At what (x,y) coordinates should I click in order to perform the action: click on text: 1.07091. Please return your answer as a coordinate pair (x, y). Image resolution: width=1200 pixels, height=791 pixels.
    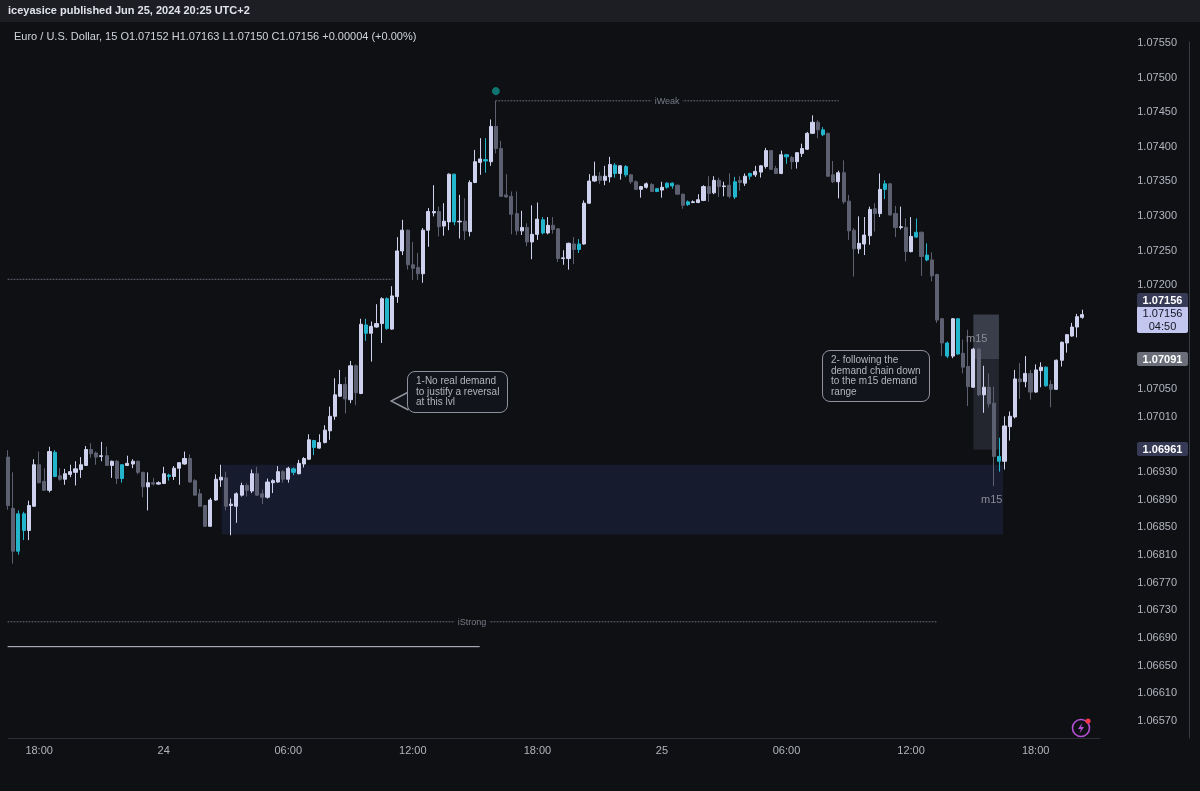
    Looking at the image, I should click on (1162, 359).